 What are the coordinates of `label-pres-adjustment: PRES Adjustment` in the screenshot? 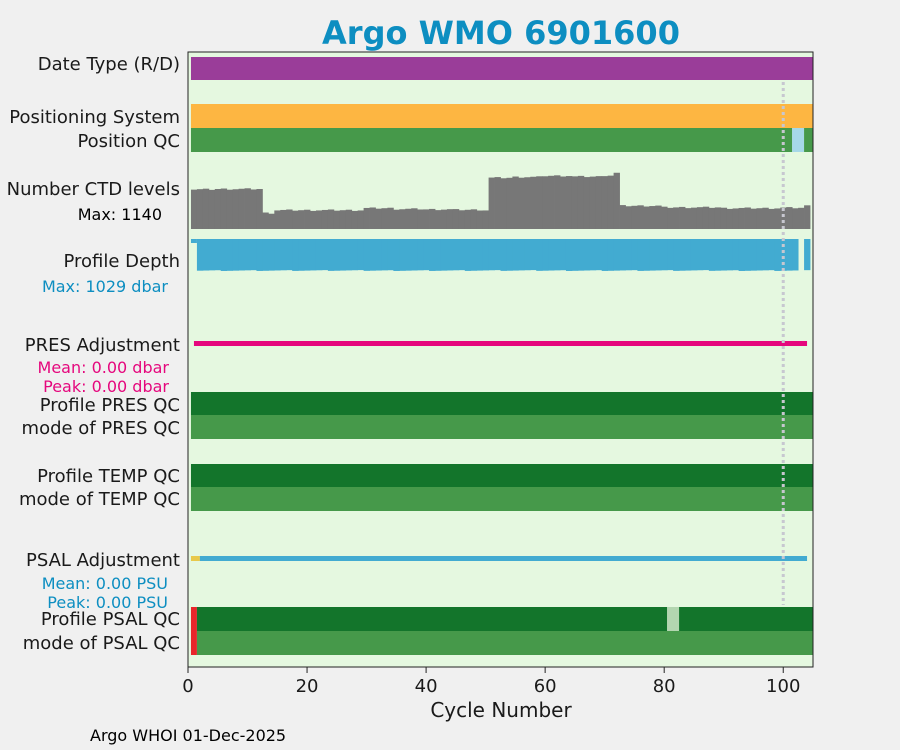 It's located at (102, 345).